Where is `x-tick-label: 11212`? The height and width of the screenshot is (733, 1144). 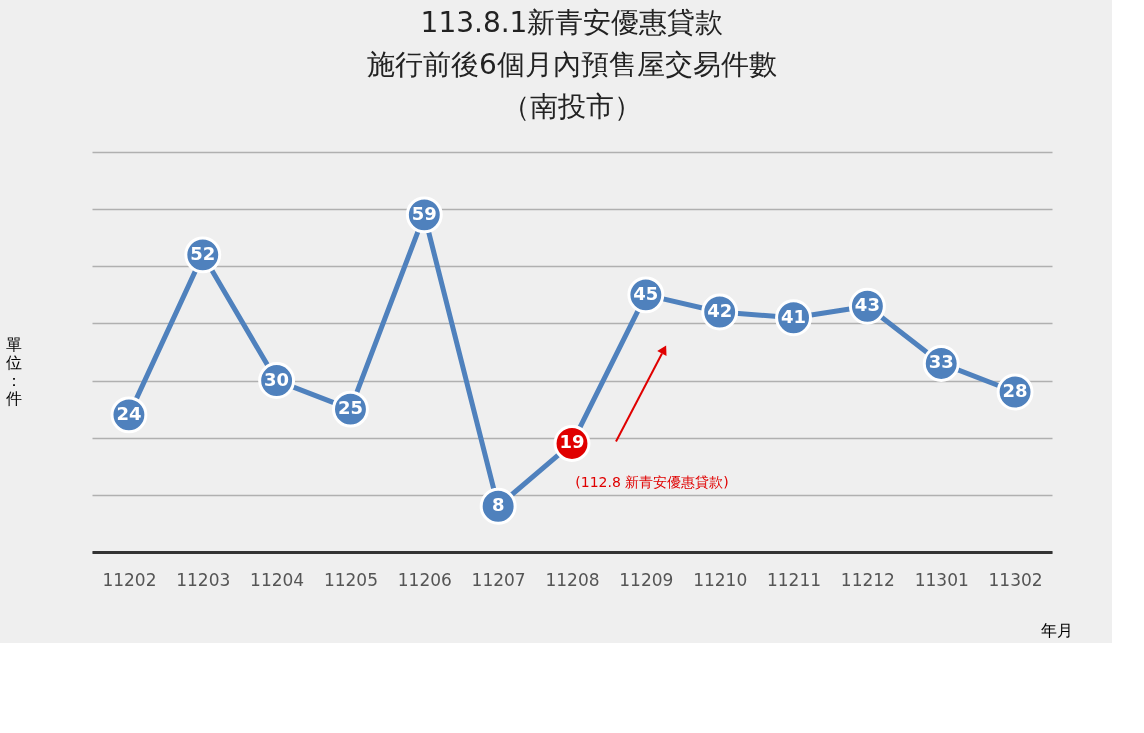 x-tick-label: 11212 is located at coordinates (867, 579).